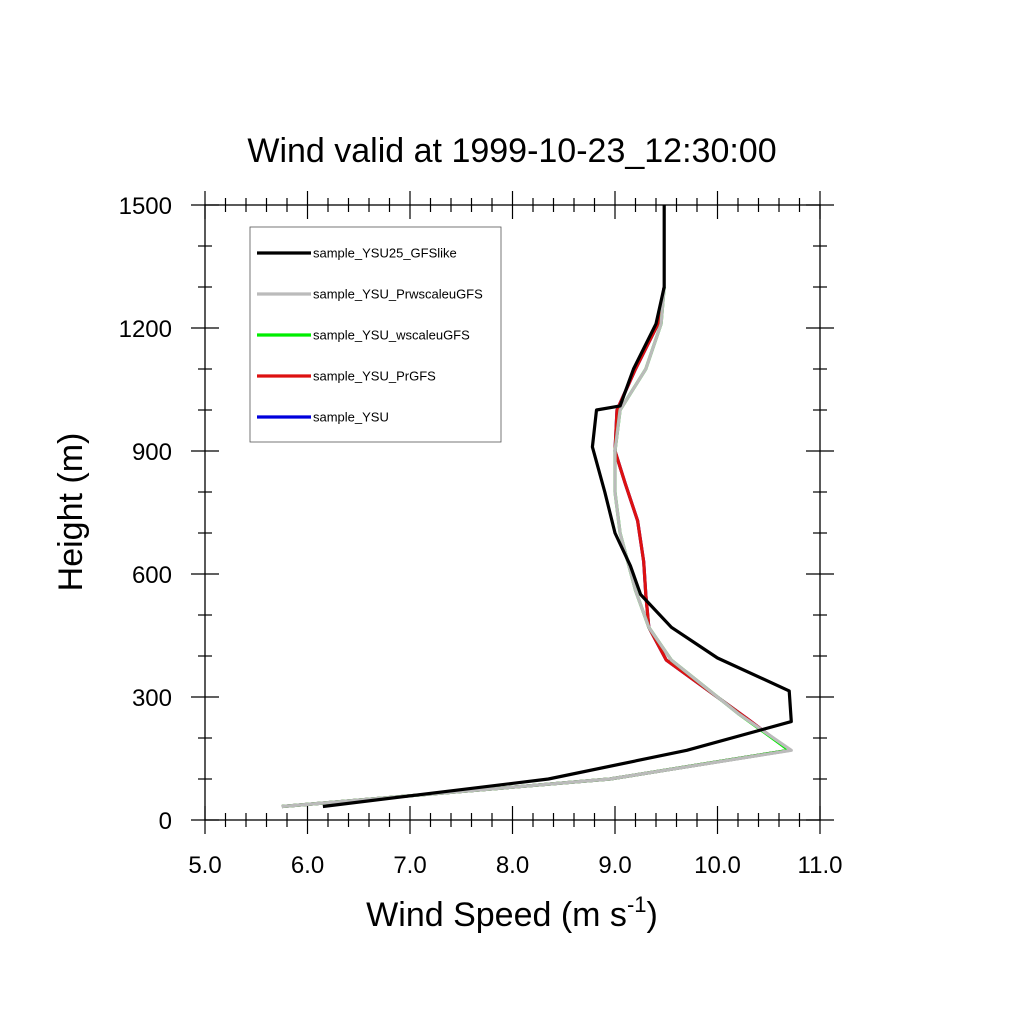  Describe the element at coordinates (496, 915) in the screenshot. I see `x-axis-title-main: Wind Speed (m s` at that location.